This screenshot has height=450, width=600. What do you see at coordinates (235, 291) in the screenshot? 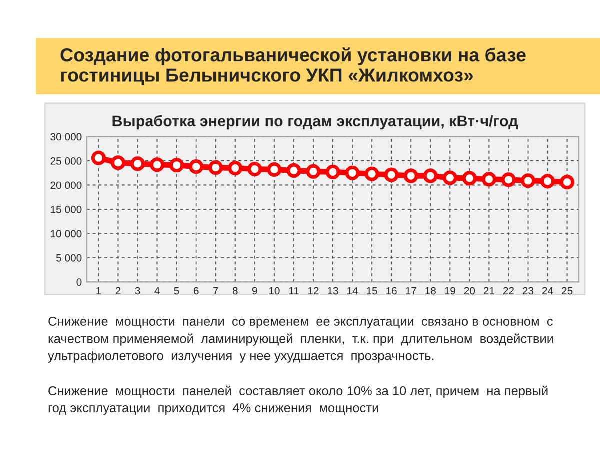
I see `x-tick-label: 8` at bounding box center [235, 291].